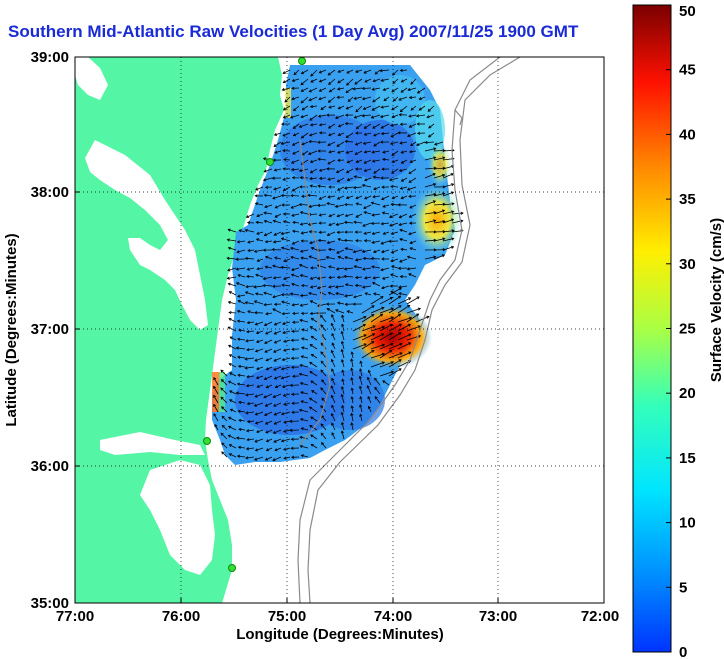 The image size is (724, 659). Describe the element at coordinates (652, 328) in the screenshot. I see `colorbar` at that location.